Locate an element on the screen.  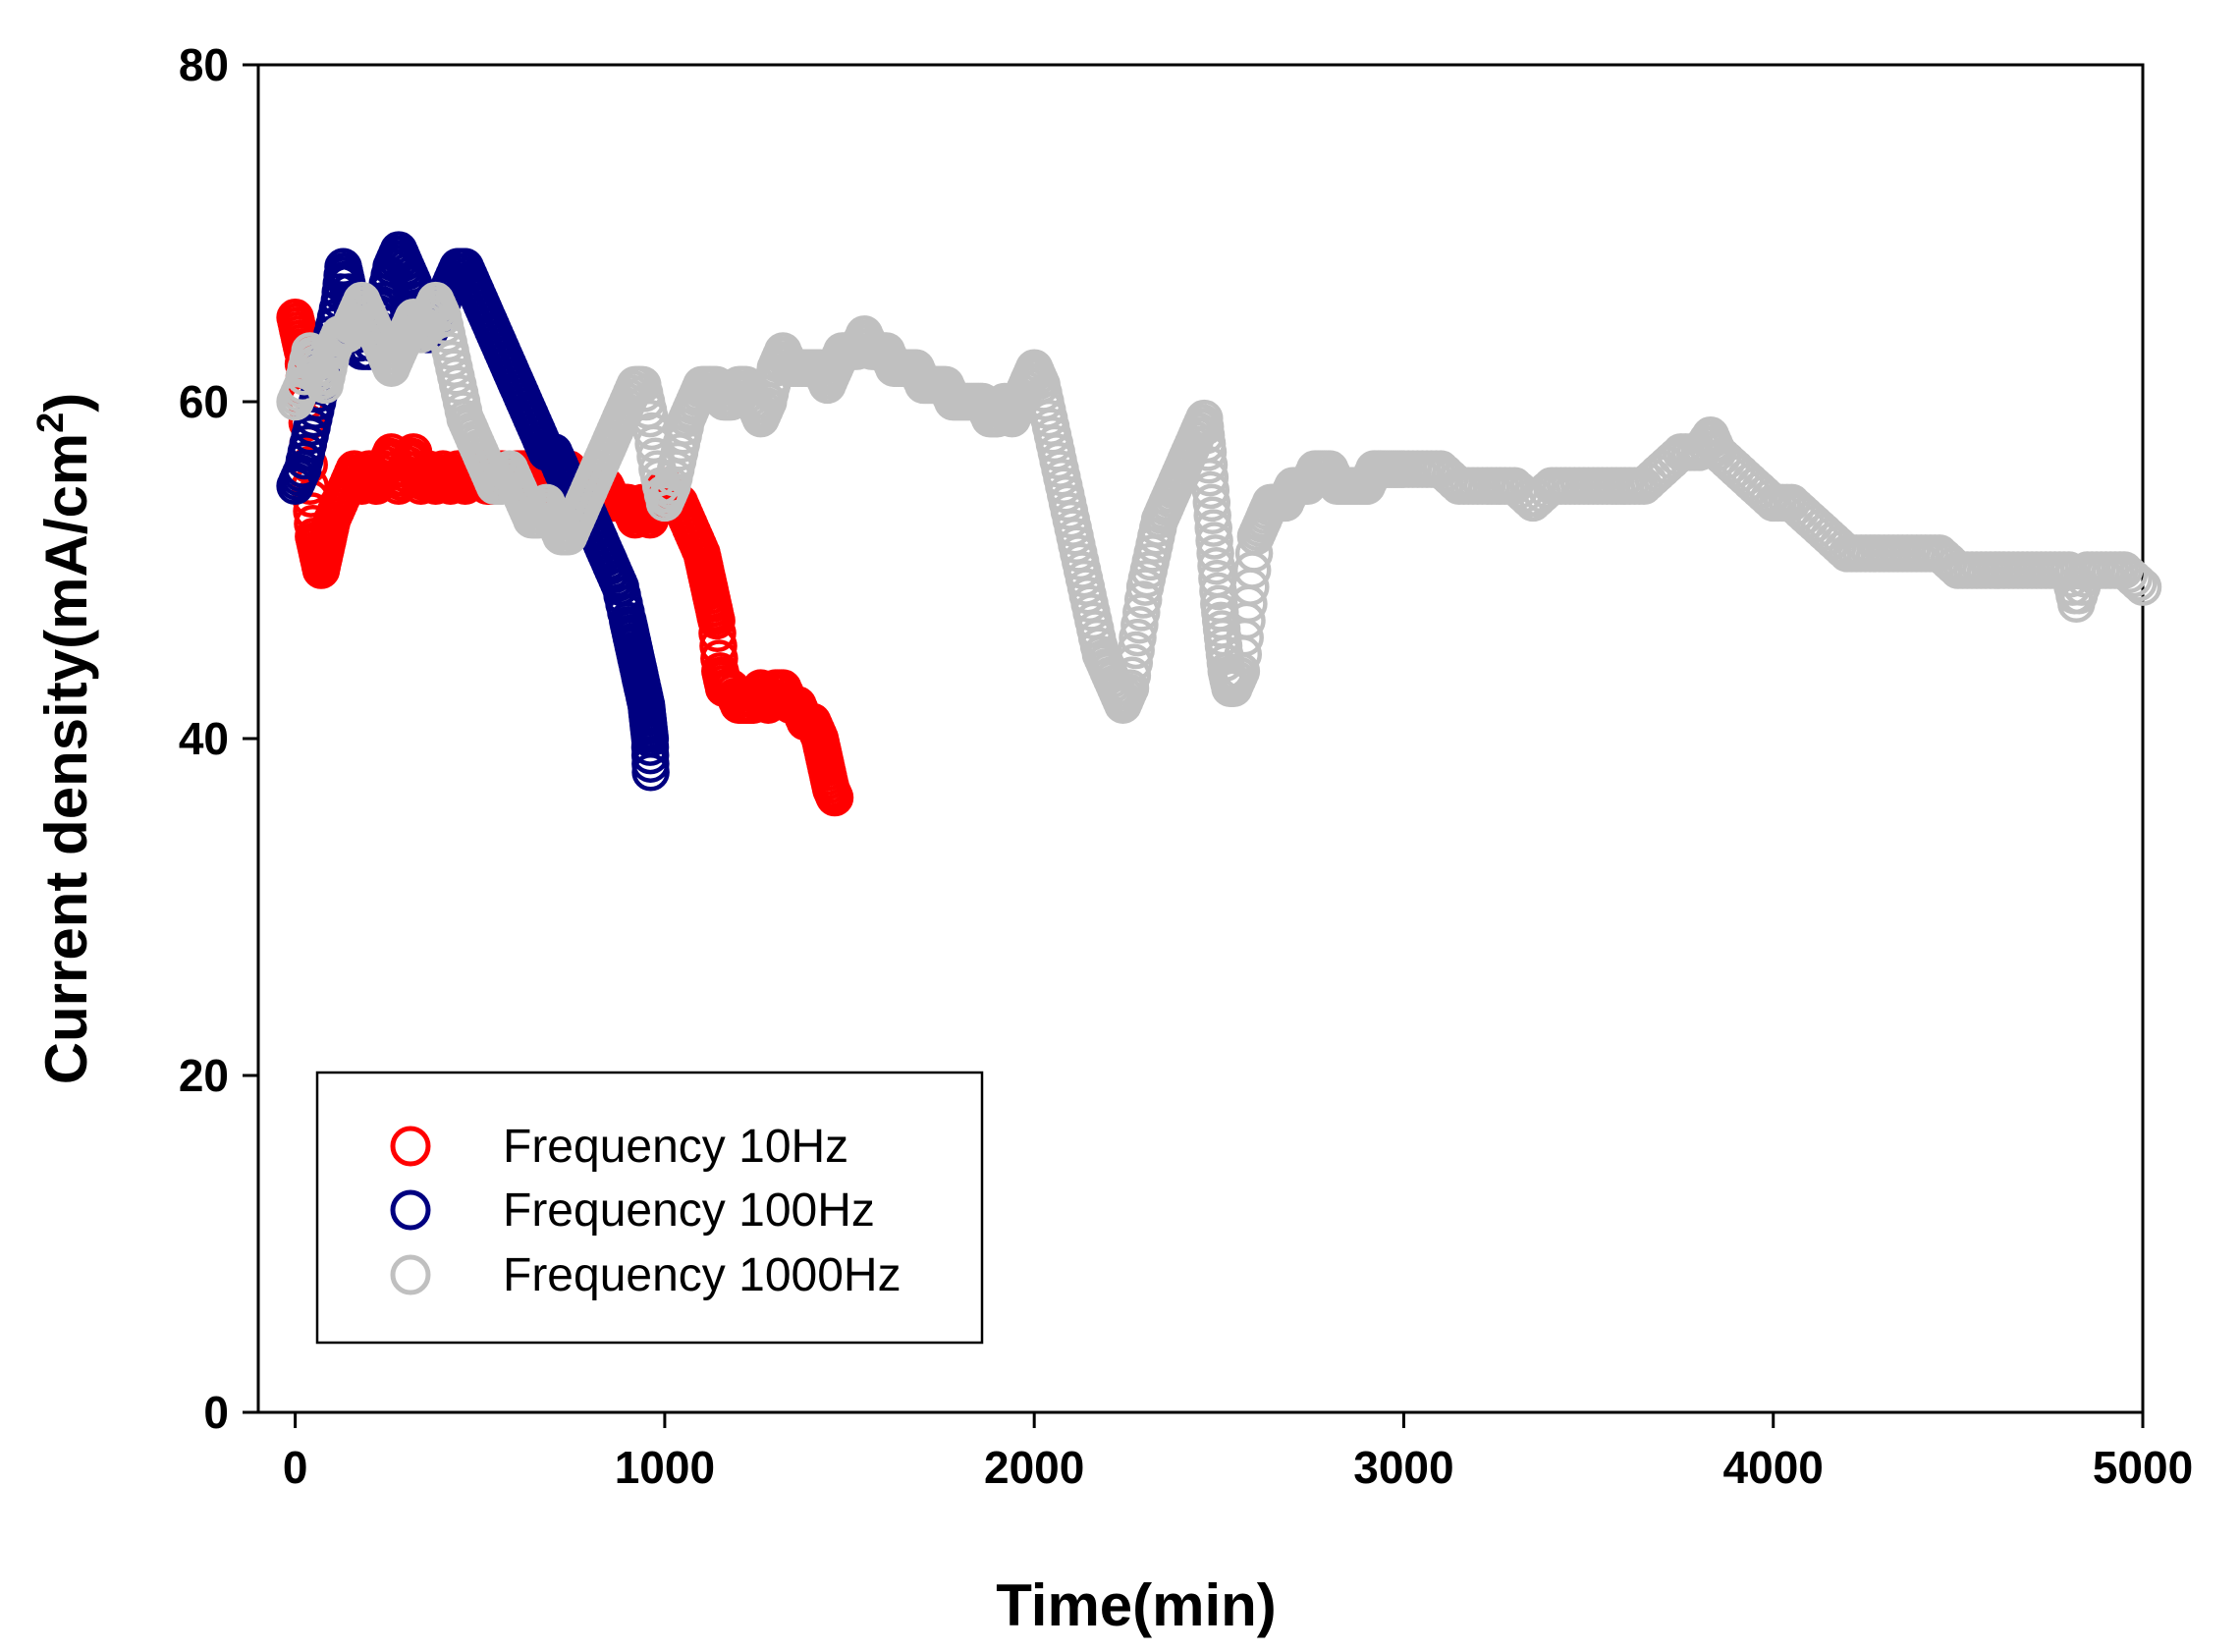
x-axis-title: Time(min) is located at coordinates (1136, 1605).